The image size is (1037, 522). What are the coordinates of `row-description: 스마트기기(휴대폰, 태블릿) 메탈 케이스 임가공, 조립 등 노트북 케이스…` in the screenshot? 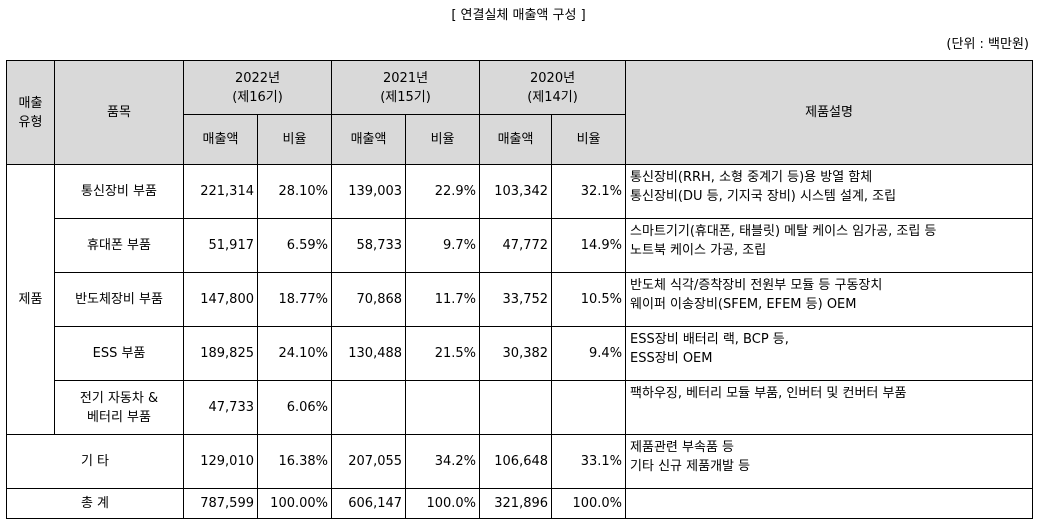 It's located at (829, 245).